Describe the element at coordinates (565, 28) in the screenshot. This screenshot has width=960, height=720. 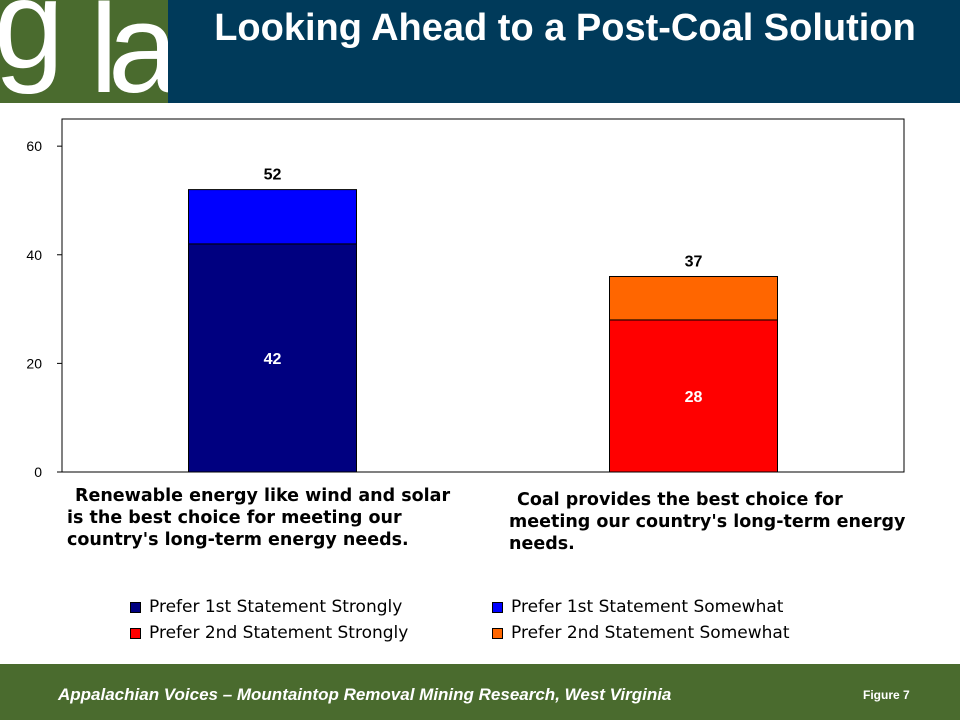
I see `slide-title: Looking Ahead to a Post-Coal Solution` at that location.